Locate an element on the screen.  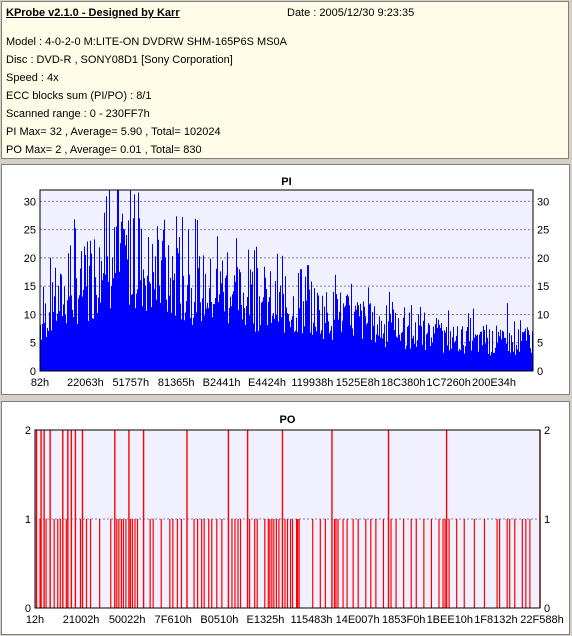
x-tick-label: B0510h is located at coordinates (219, 620).